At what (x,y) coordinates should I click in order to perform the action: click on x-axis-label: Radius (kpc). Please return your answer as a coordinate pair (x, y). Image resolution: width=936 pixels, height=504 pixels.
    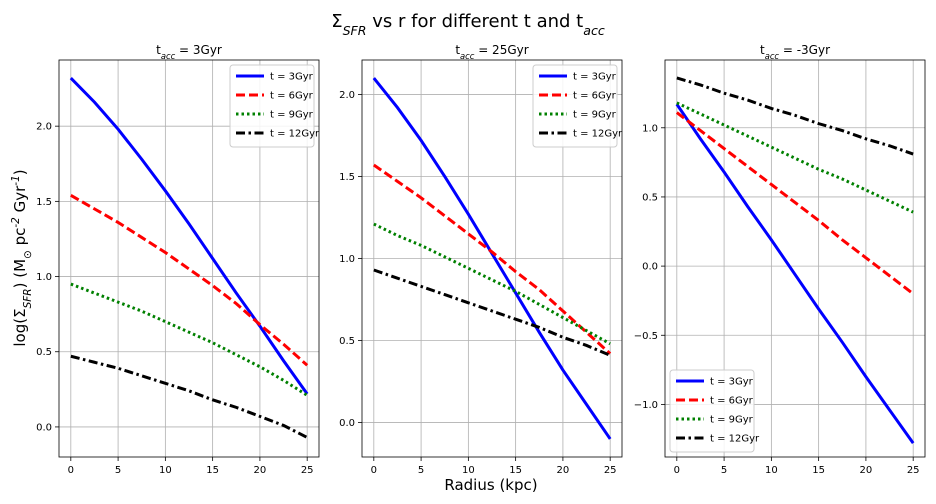
    Looking at the image, I should click on (490, 485).